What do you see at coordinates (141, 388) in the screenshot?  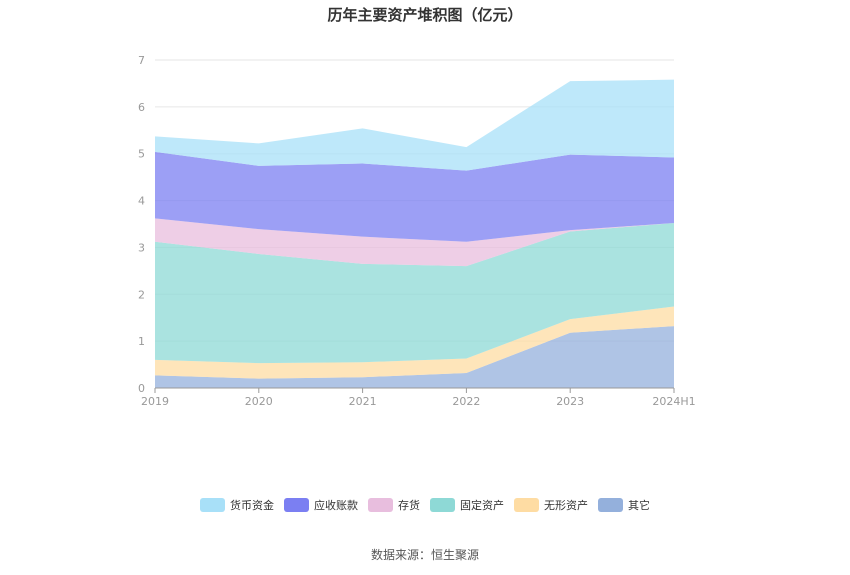 I see `y-tick-label: 0` at bounding box center [141, 388].